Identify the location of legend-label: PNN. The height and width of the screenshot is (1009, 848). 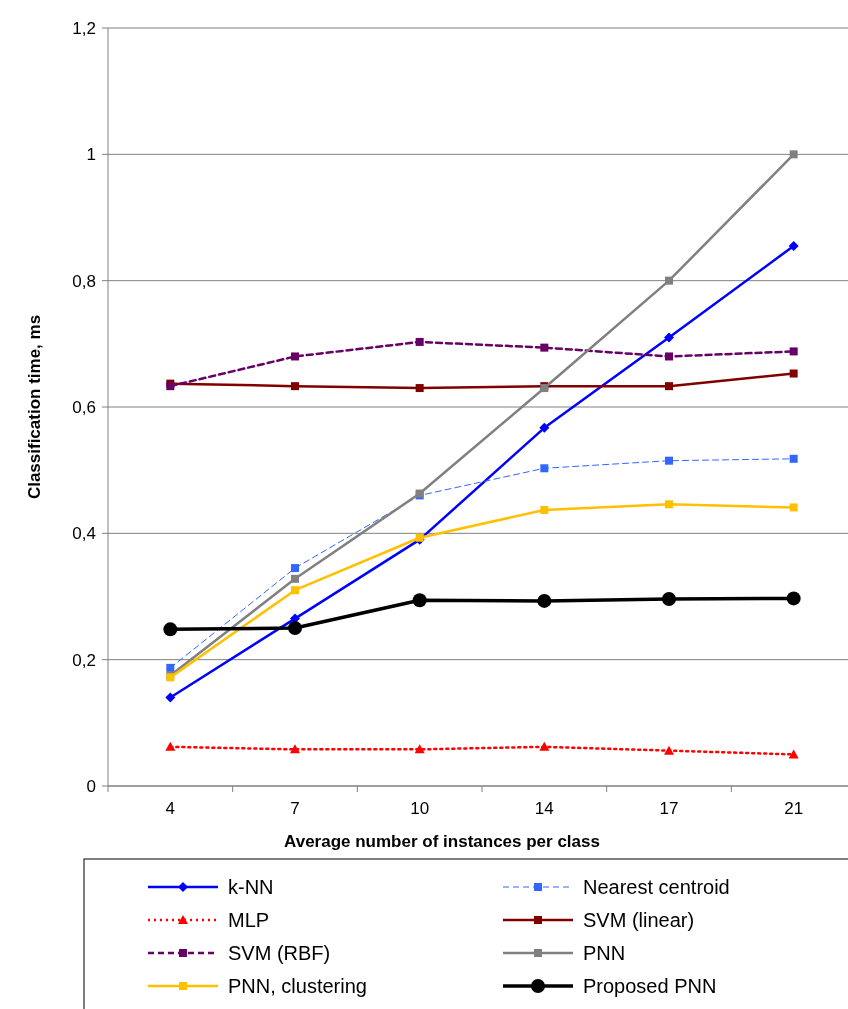
(604, 953).